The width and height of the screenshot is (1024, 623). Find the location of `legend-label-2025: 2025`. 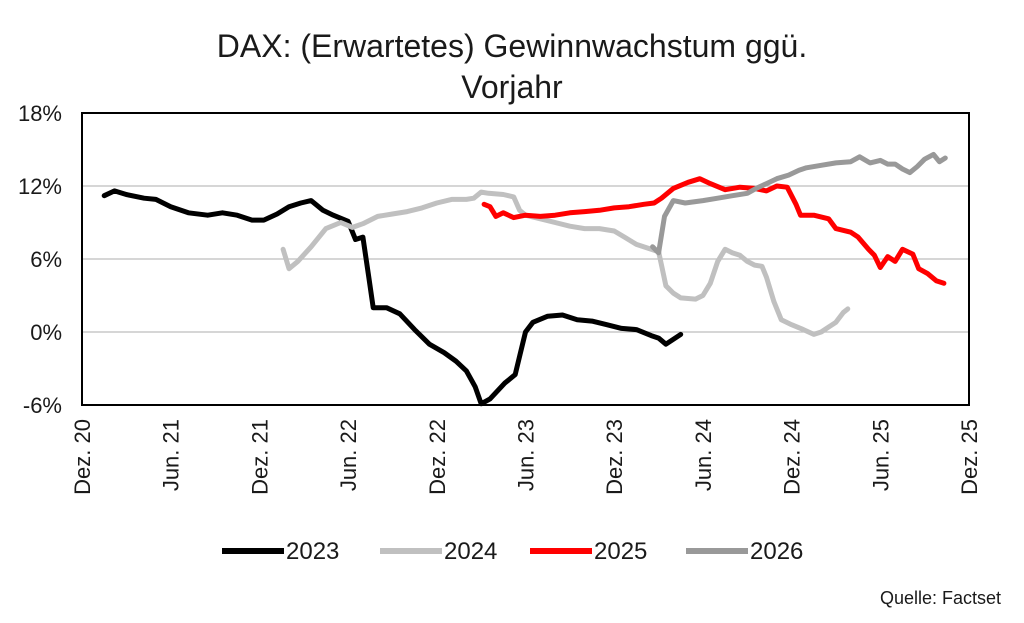

legend-label-2025: 2025 is located at coordinates (620, 551).